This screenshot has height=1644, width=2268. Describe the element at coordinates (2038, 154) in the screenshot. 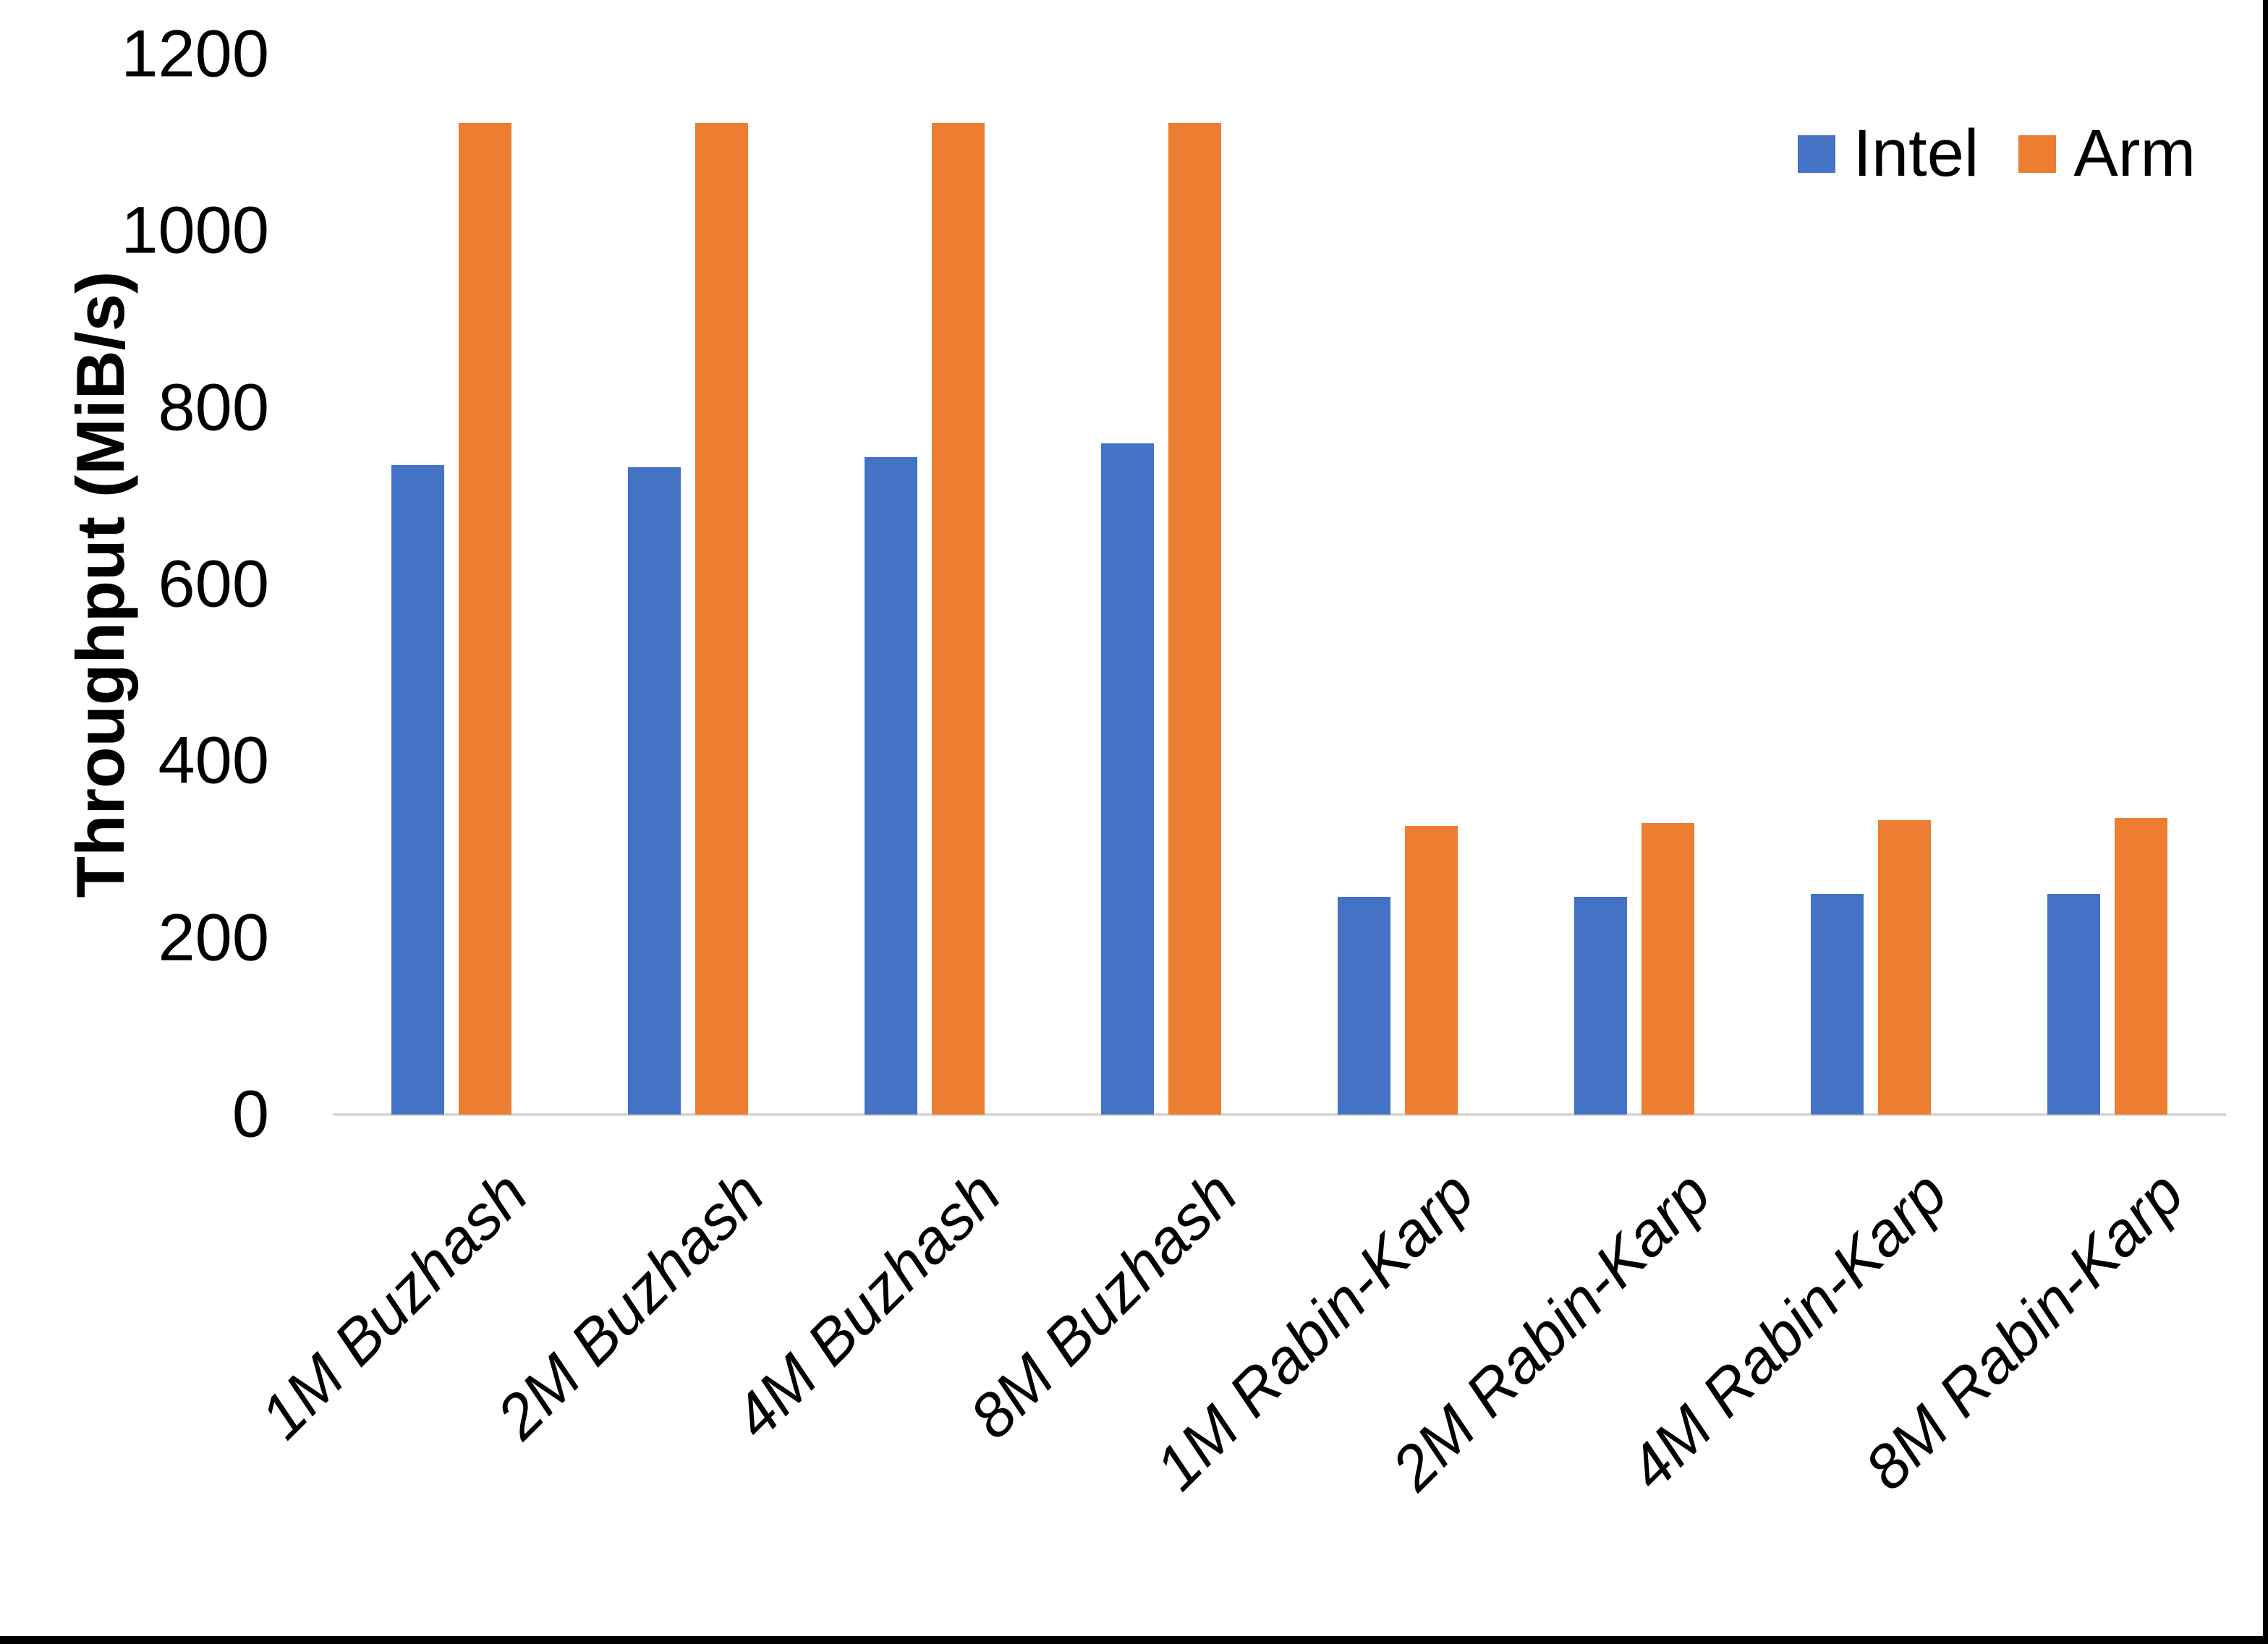

I see `legend-swatch-arm` at that location.